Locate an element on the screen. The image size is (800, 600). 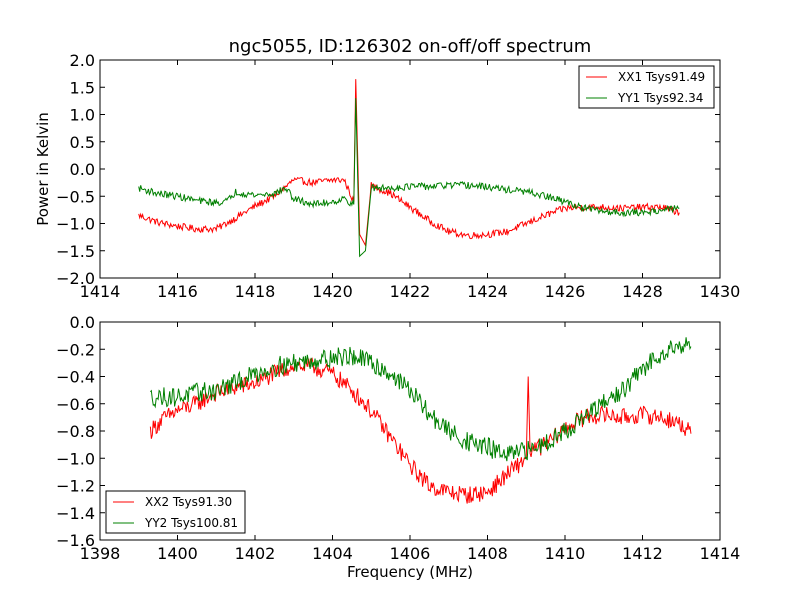
x-tick-label: 1426 is located at coordinates (565, 291).